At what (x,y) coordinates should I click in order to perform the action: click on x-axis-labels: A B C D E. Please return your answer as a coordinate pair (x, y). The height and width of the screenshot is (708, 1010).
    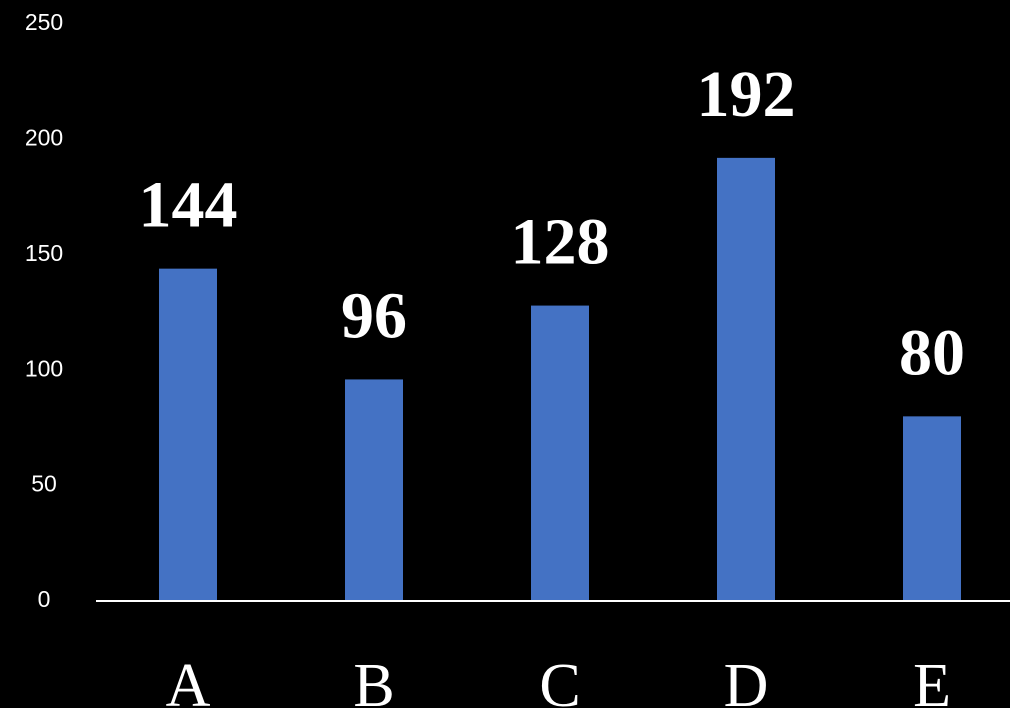
    Looking at the image, I should click on (558, 680).